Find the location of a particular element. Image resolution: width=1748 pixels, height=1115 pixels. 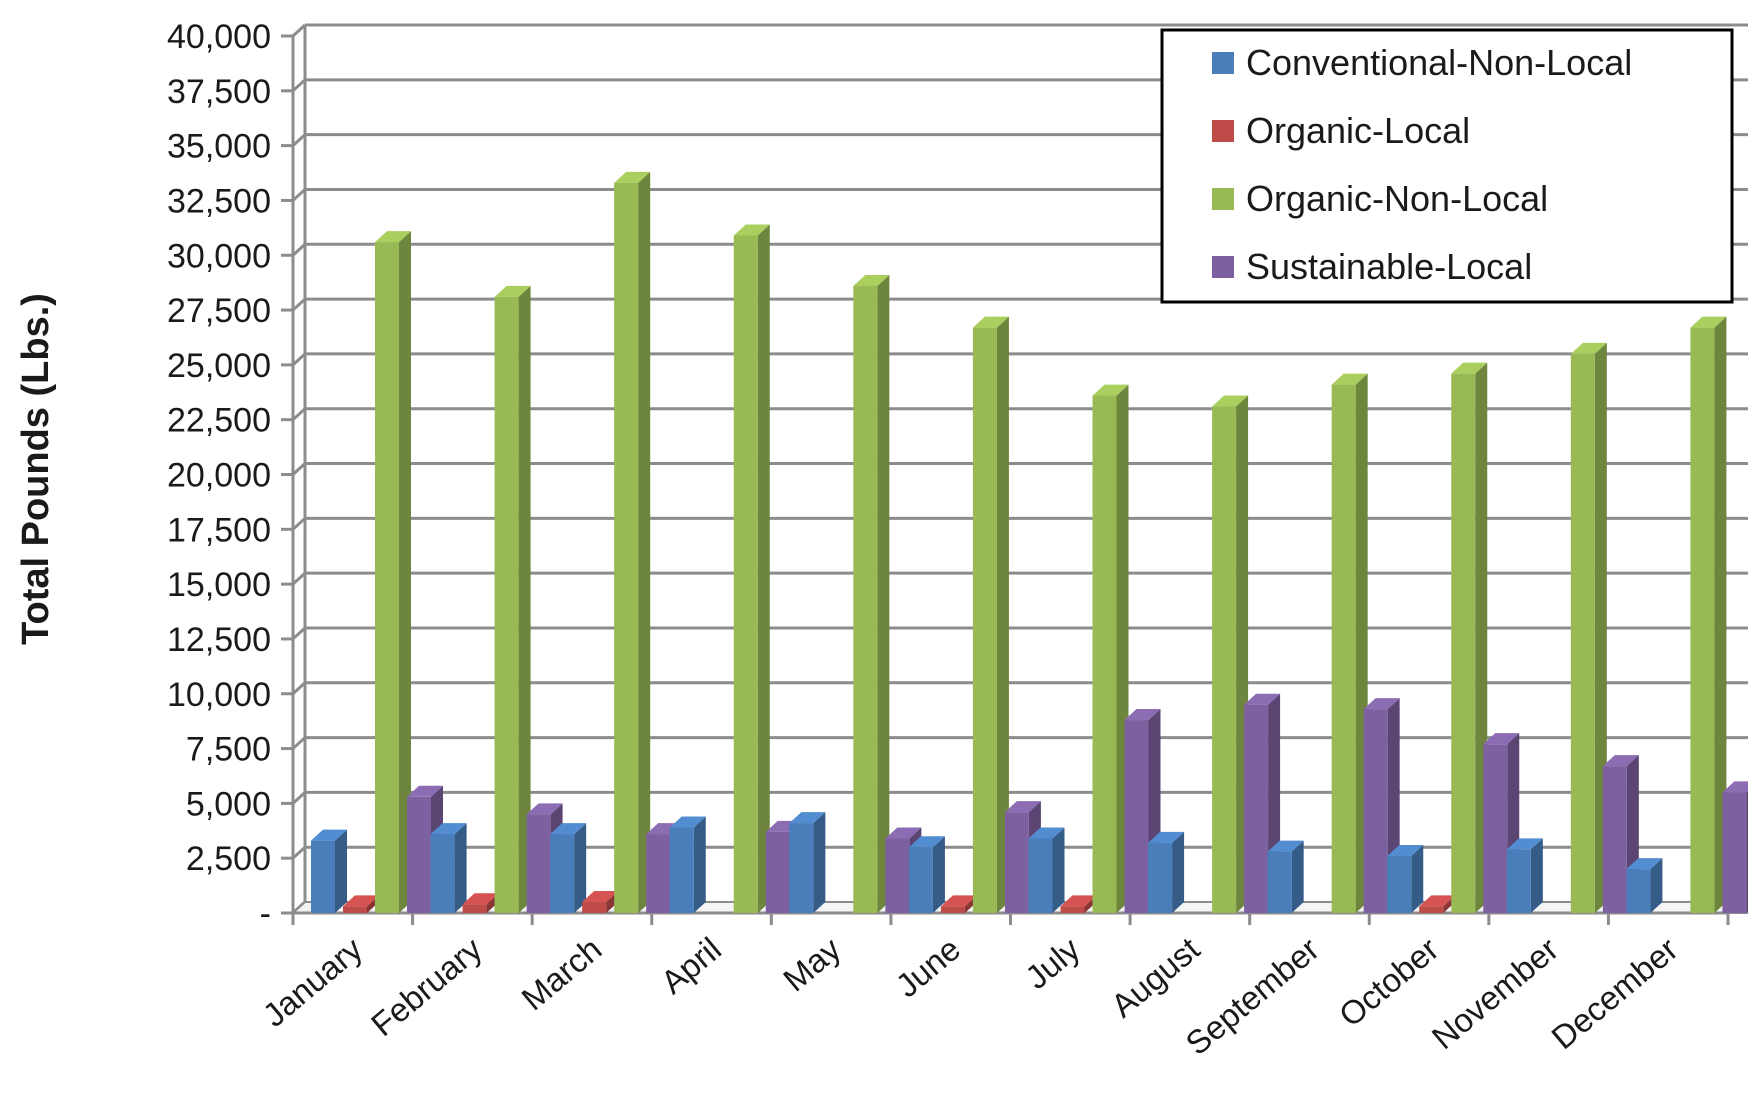

y-tick-label: 2,500 is located at coordinates (228, 859).